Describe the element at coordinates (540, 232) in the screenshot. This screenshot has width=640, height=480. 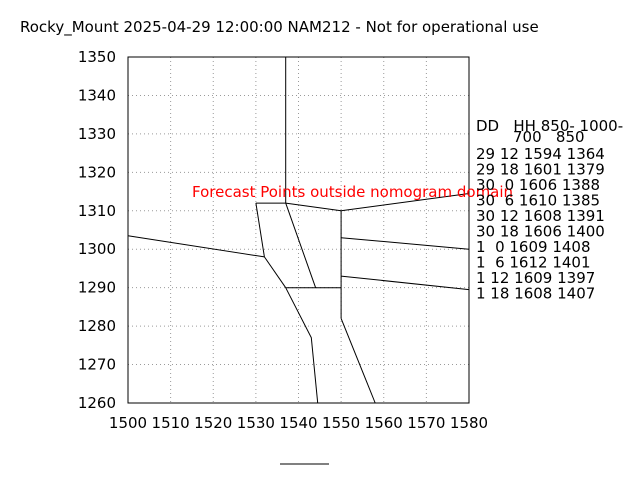
I see `table-row-5: 30 18 1606 1400` at that location.